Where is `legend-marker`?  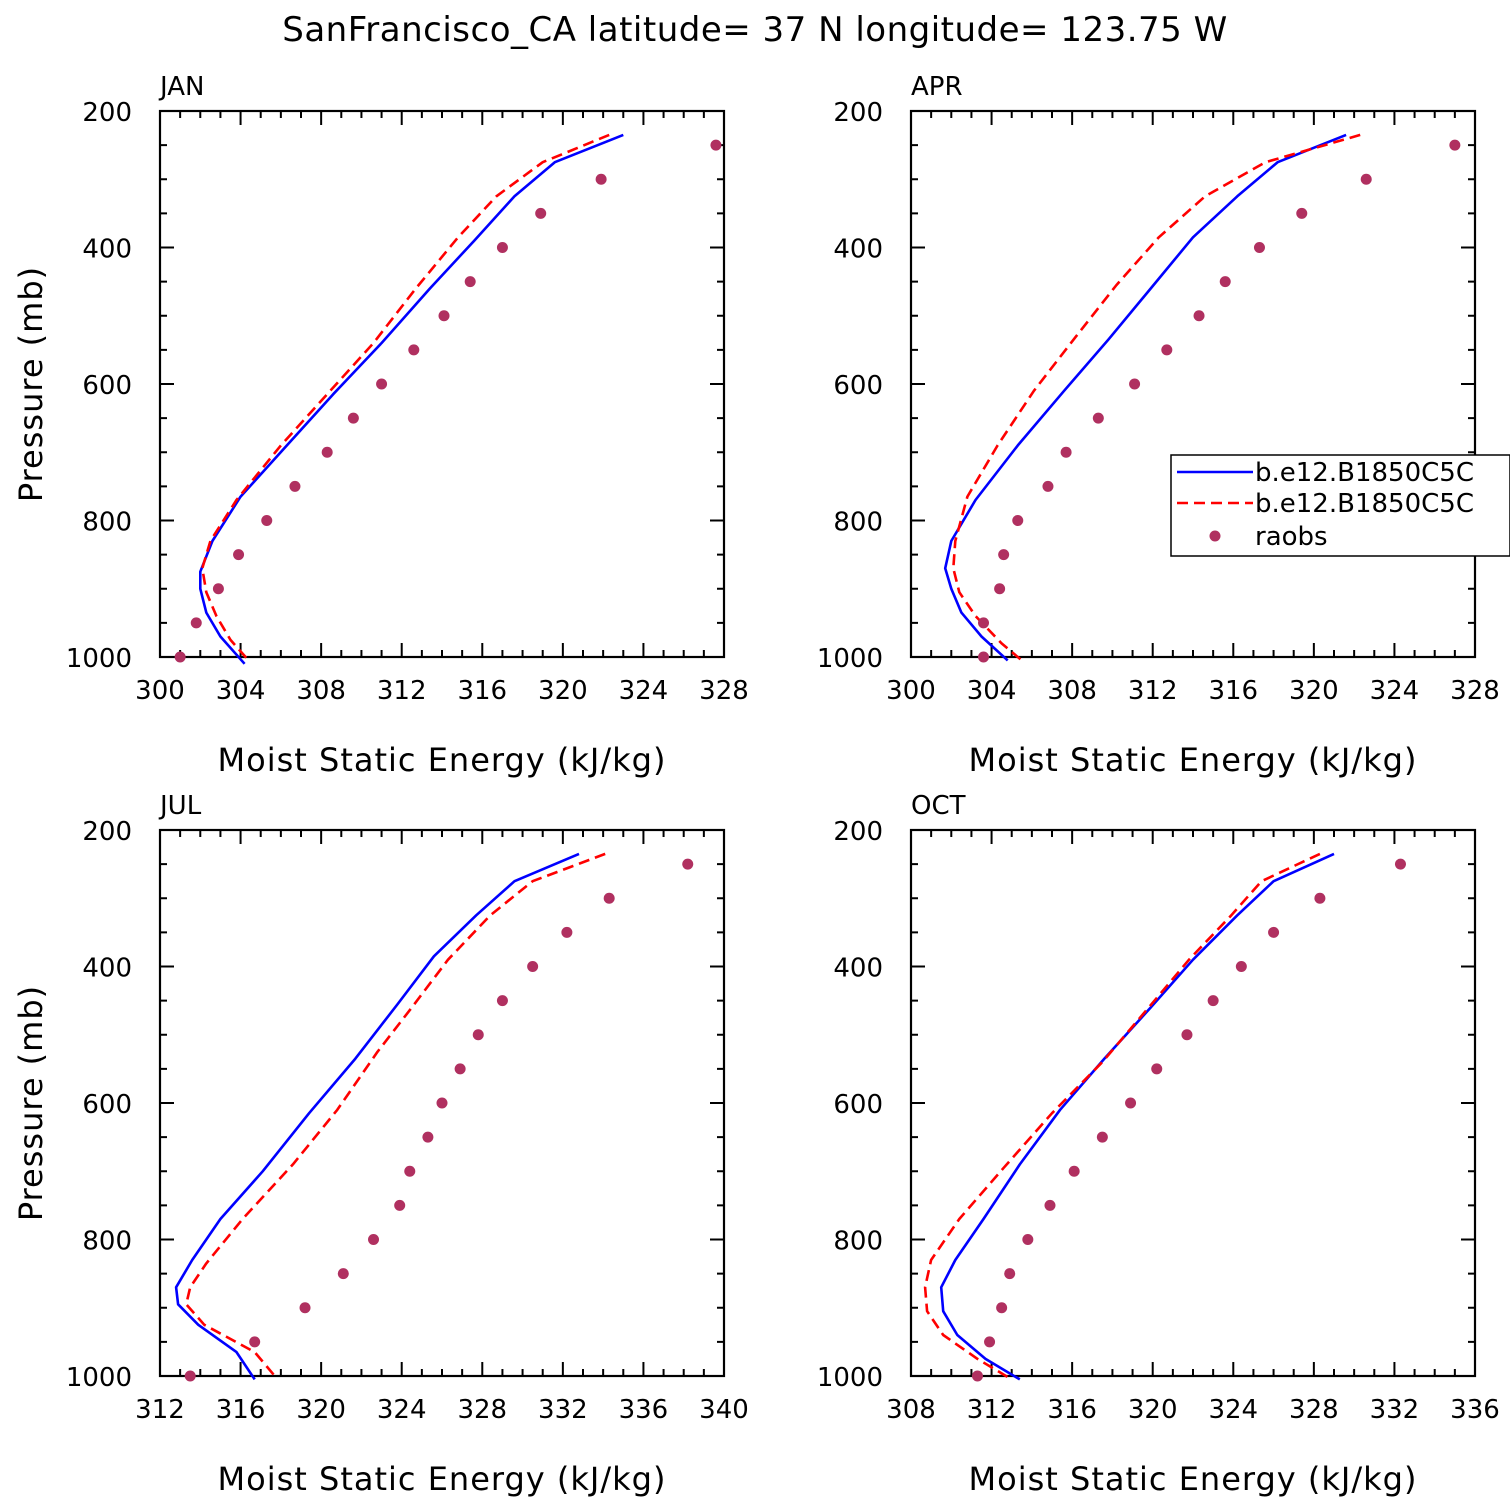
legend-marker is located at coordinates (1215, 536).